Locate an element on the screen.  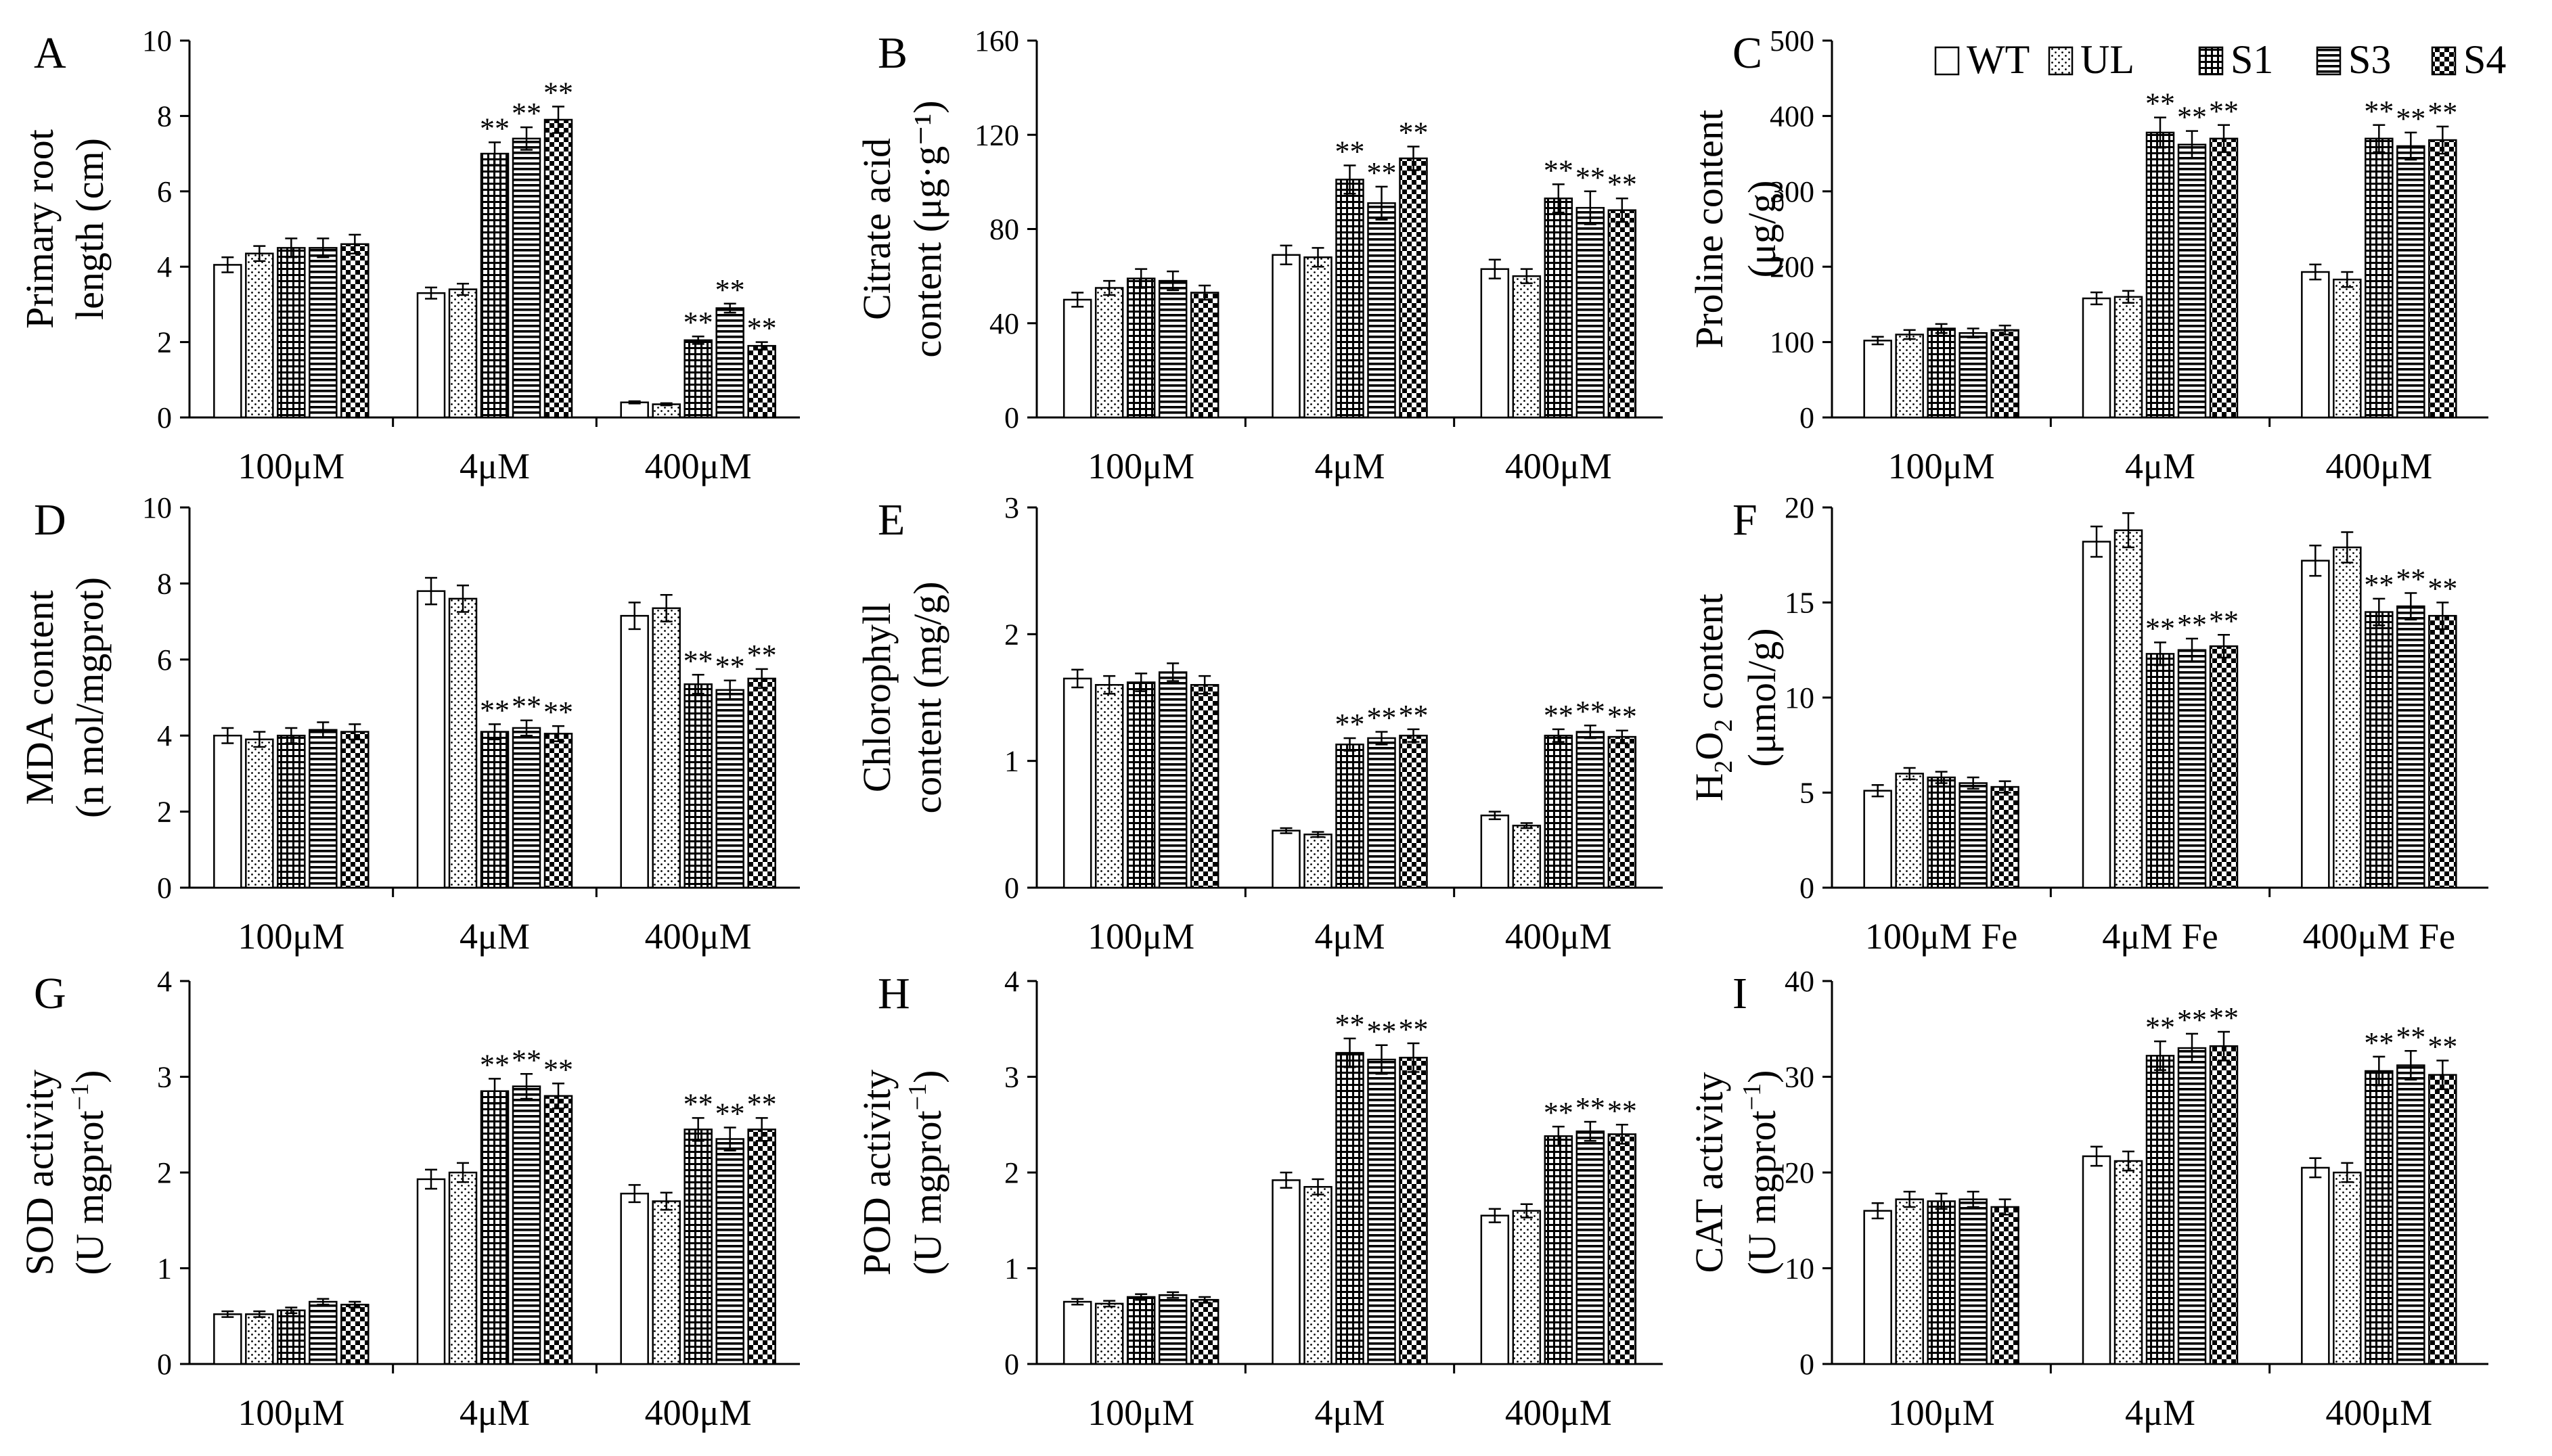
y-axis-label-line1: Proline content is located at coordinates (1709, 229).